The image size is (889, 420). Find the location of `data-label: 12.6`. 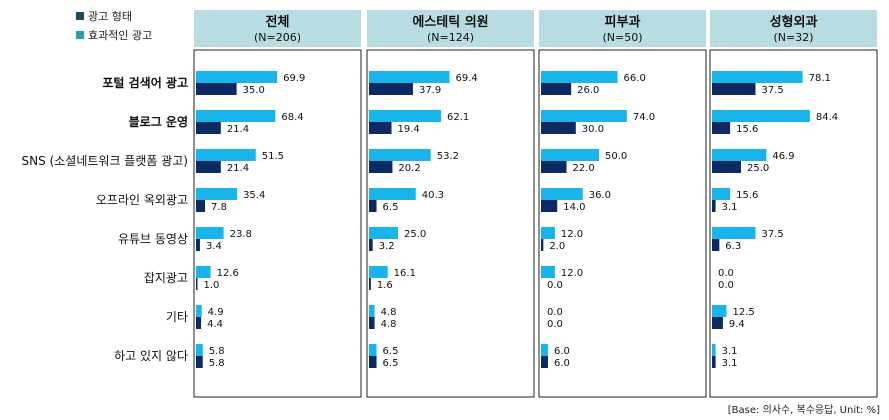

data-label: 12.6 is located at coordinates (228, 273).